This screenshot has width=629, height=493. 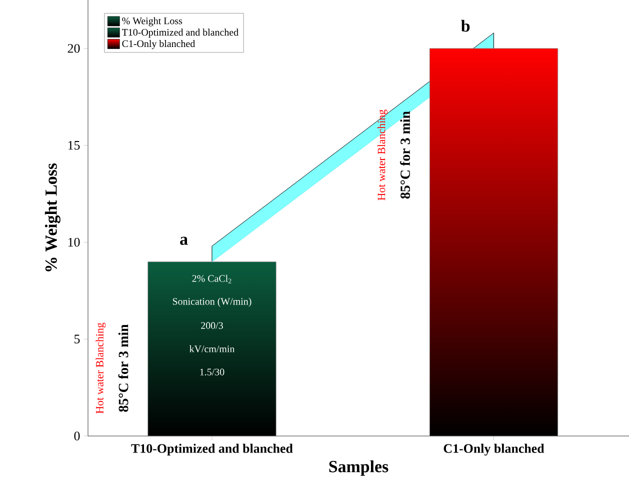 I want to click on y-tick-label: 20, so click(x=74, y=48).